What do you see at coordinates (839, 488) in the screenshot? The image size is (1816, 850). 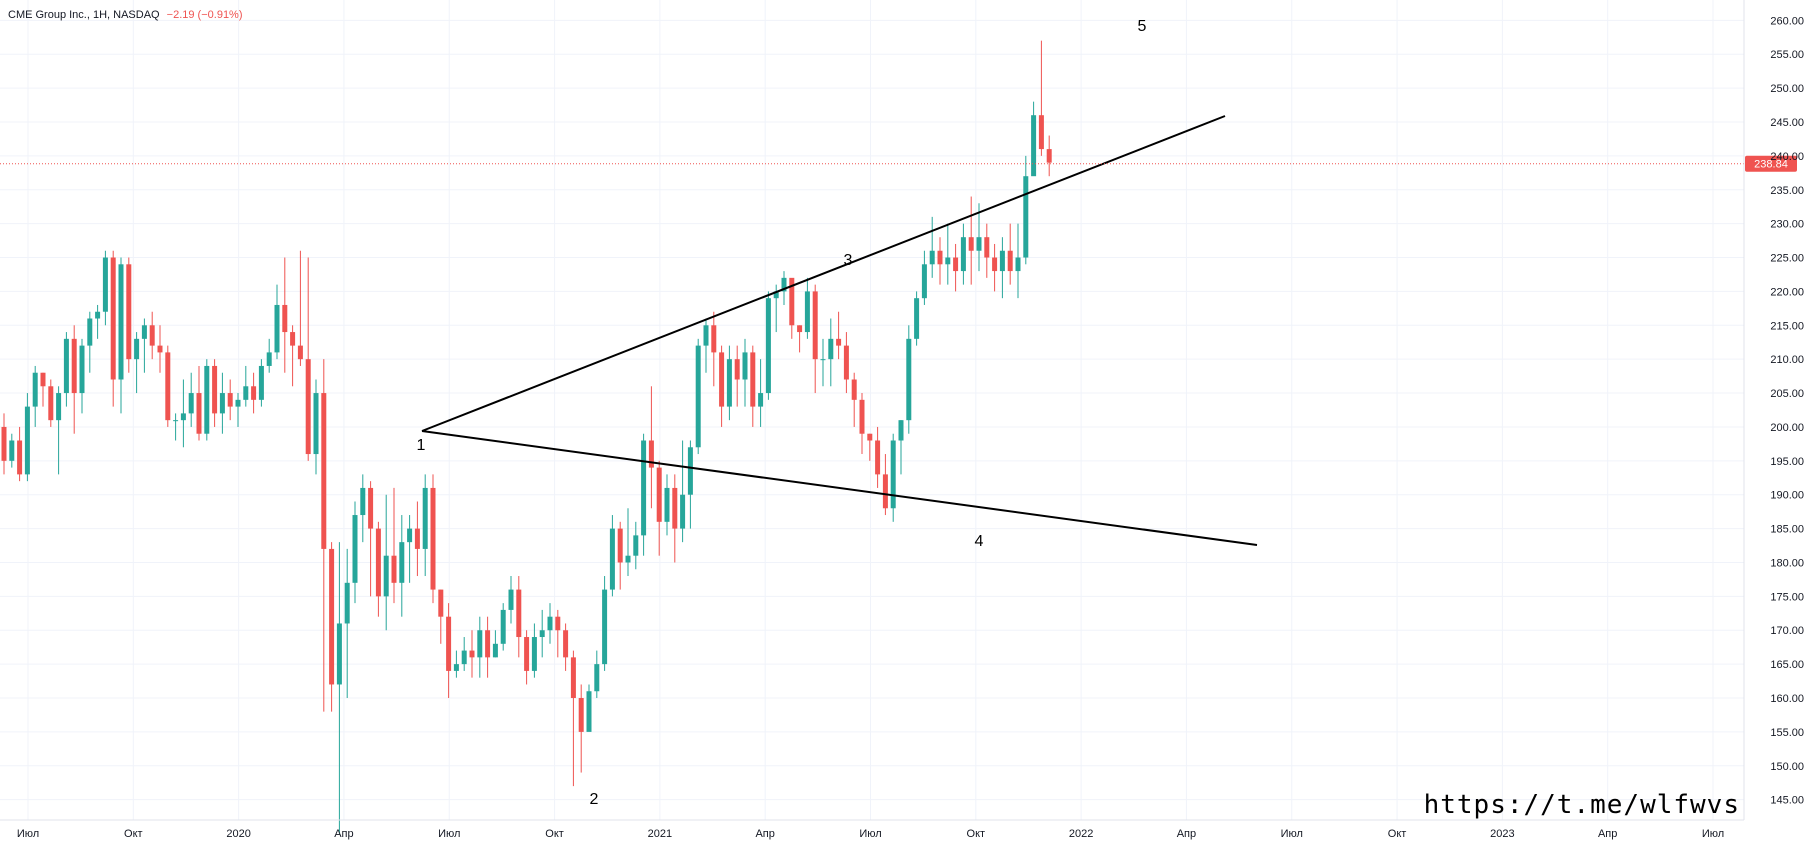 I see `trendline-lower` at bounding box center [839, 488].